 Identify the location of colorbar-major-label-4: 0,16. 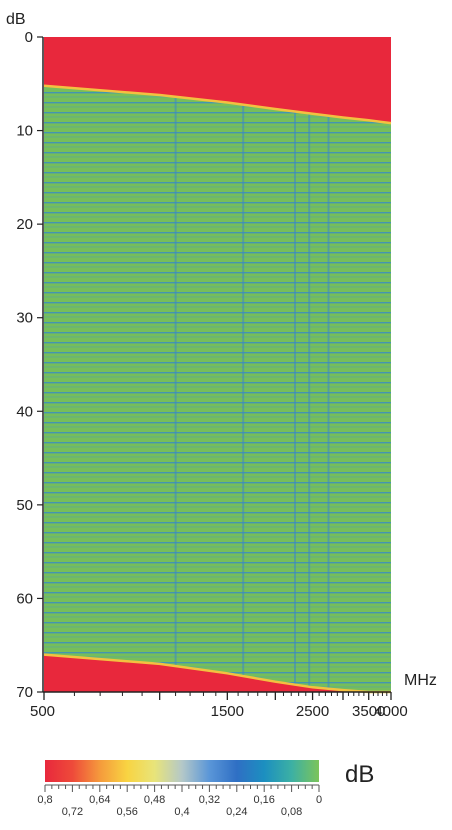
(263, 800).